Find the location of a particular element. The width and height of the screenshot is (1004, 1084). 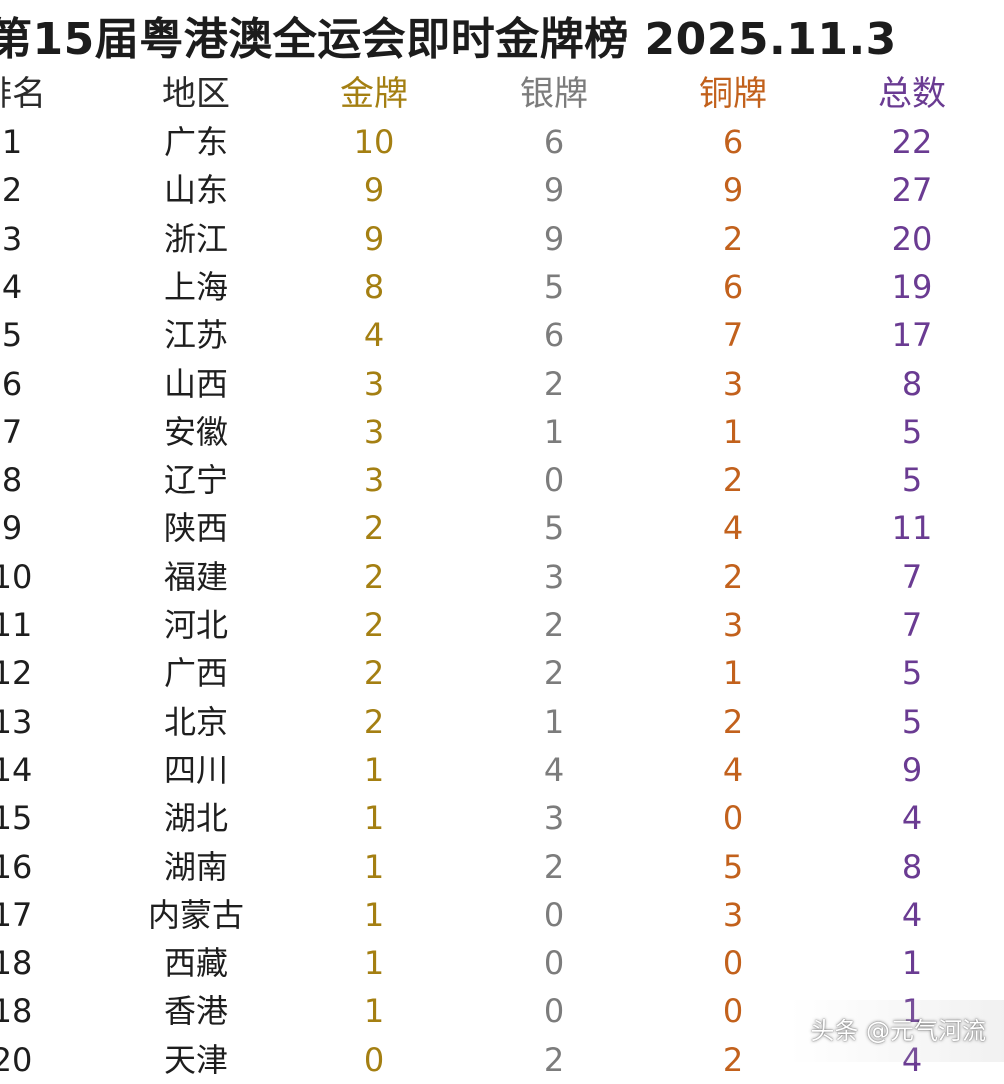

cell-total: 20 is located at coordinates (912, 238).